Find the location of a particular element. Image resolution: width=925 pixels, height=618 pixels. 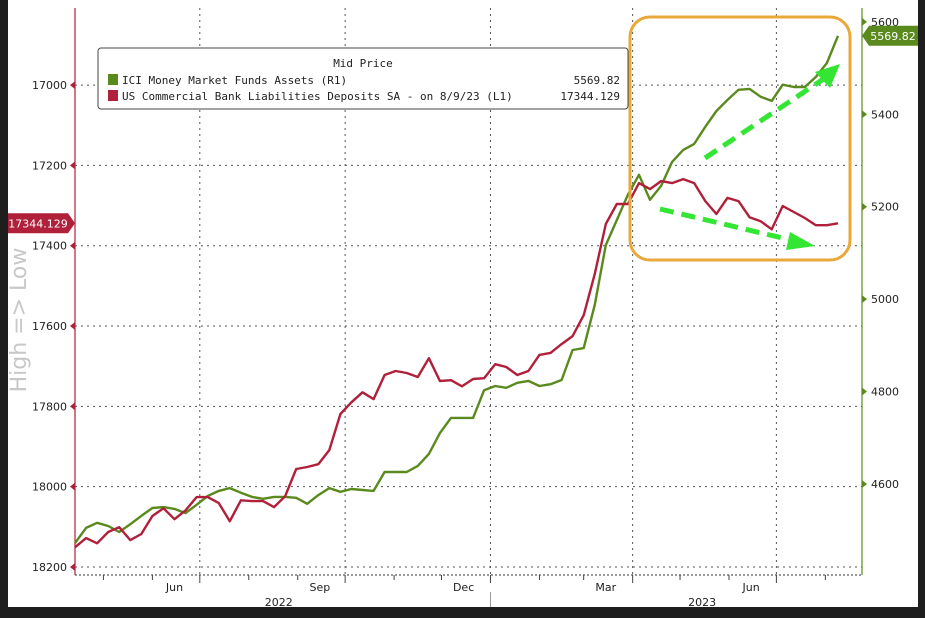

x-month-label: Sep is located at coordinates (319, 587).